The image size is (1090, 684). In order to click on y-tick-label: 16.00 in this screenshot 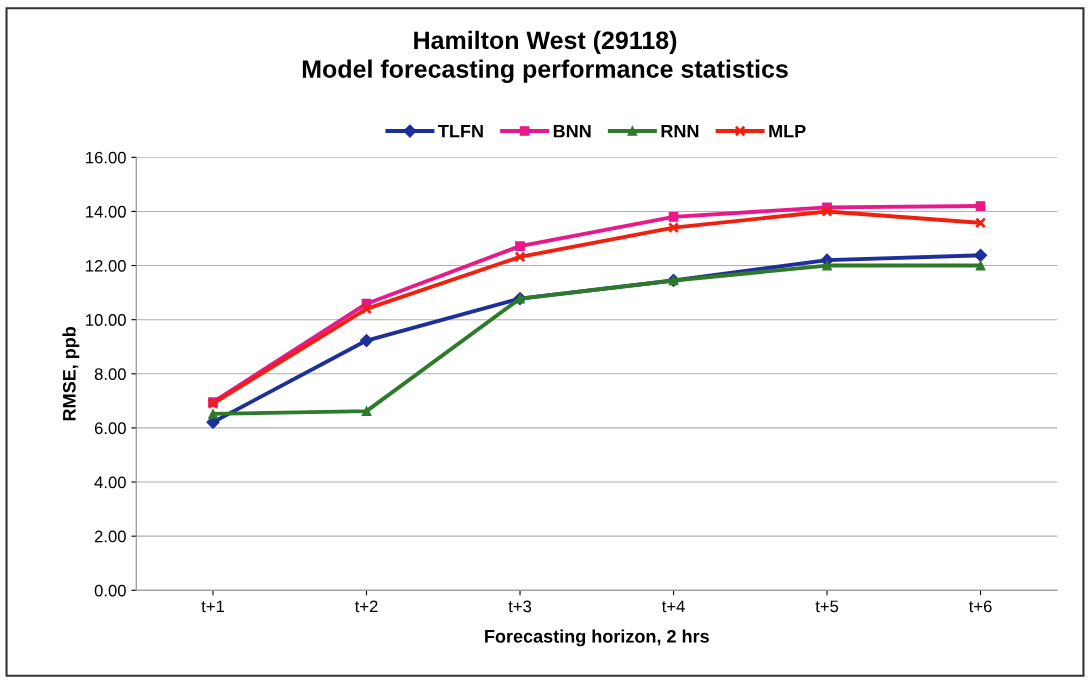, I will do `click(106, 157)`.